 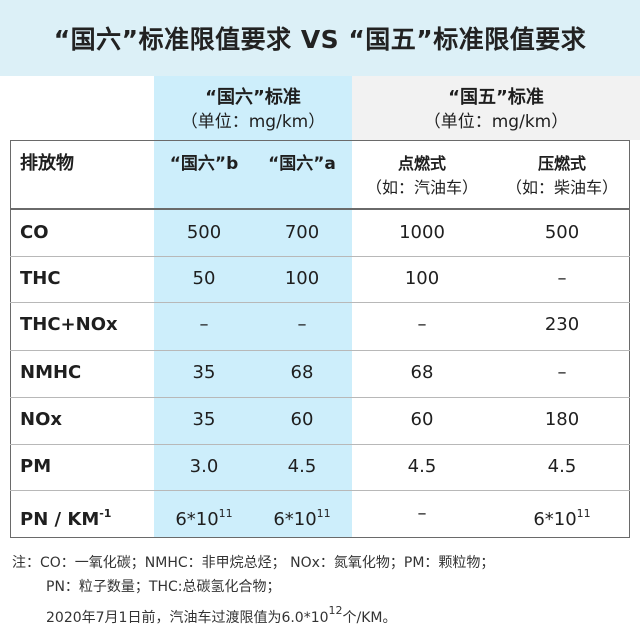 What do you see at coordinates (562, 466) in the screenshot?
I see `cell-compression: 4.5` at bounding box center [562, 466].